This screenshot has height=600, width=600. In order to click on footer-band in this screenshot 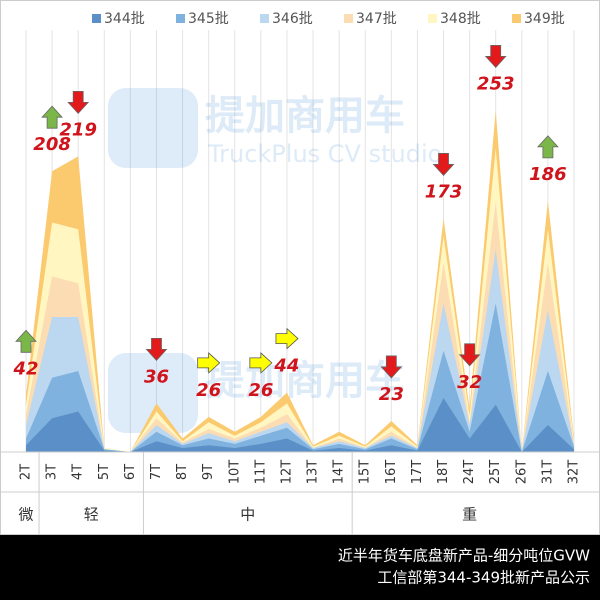, I will do `click(300, 567)`.